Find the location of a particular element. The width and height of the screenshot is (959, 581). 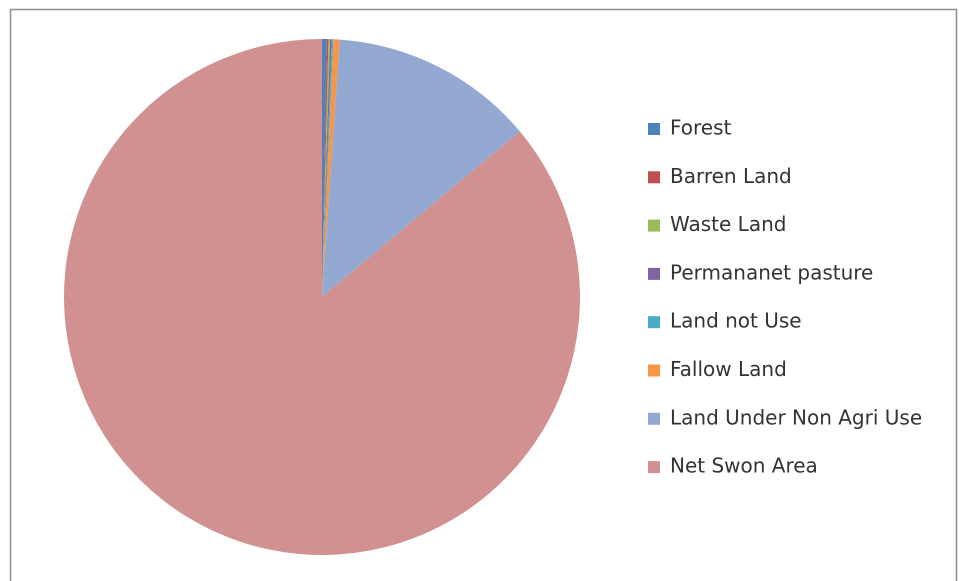

legend-label: Net Swon Area is located at coordinates (744, 466).